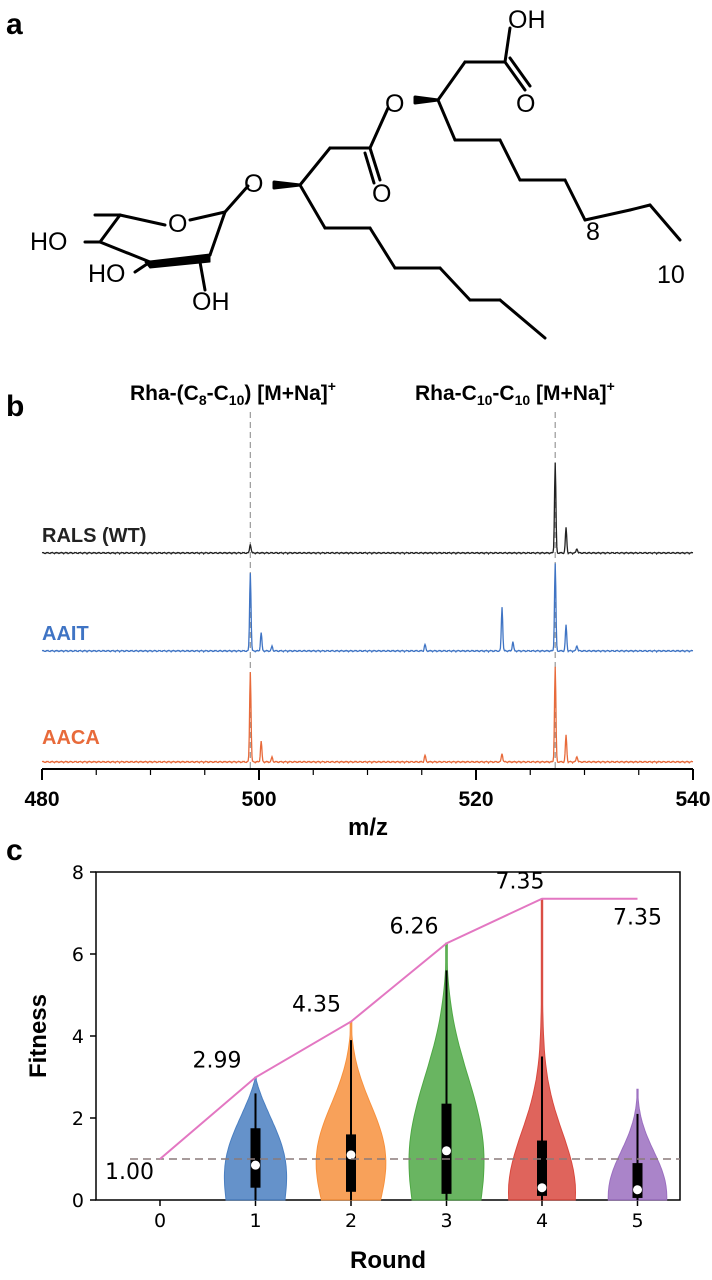  Describe the element at coordinates (253, 184) in the screenshot. I see `atom-o-glycosidic: O` at that location.